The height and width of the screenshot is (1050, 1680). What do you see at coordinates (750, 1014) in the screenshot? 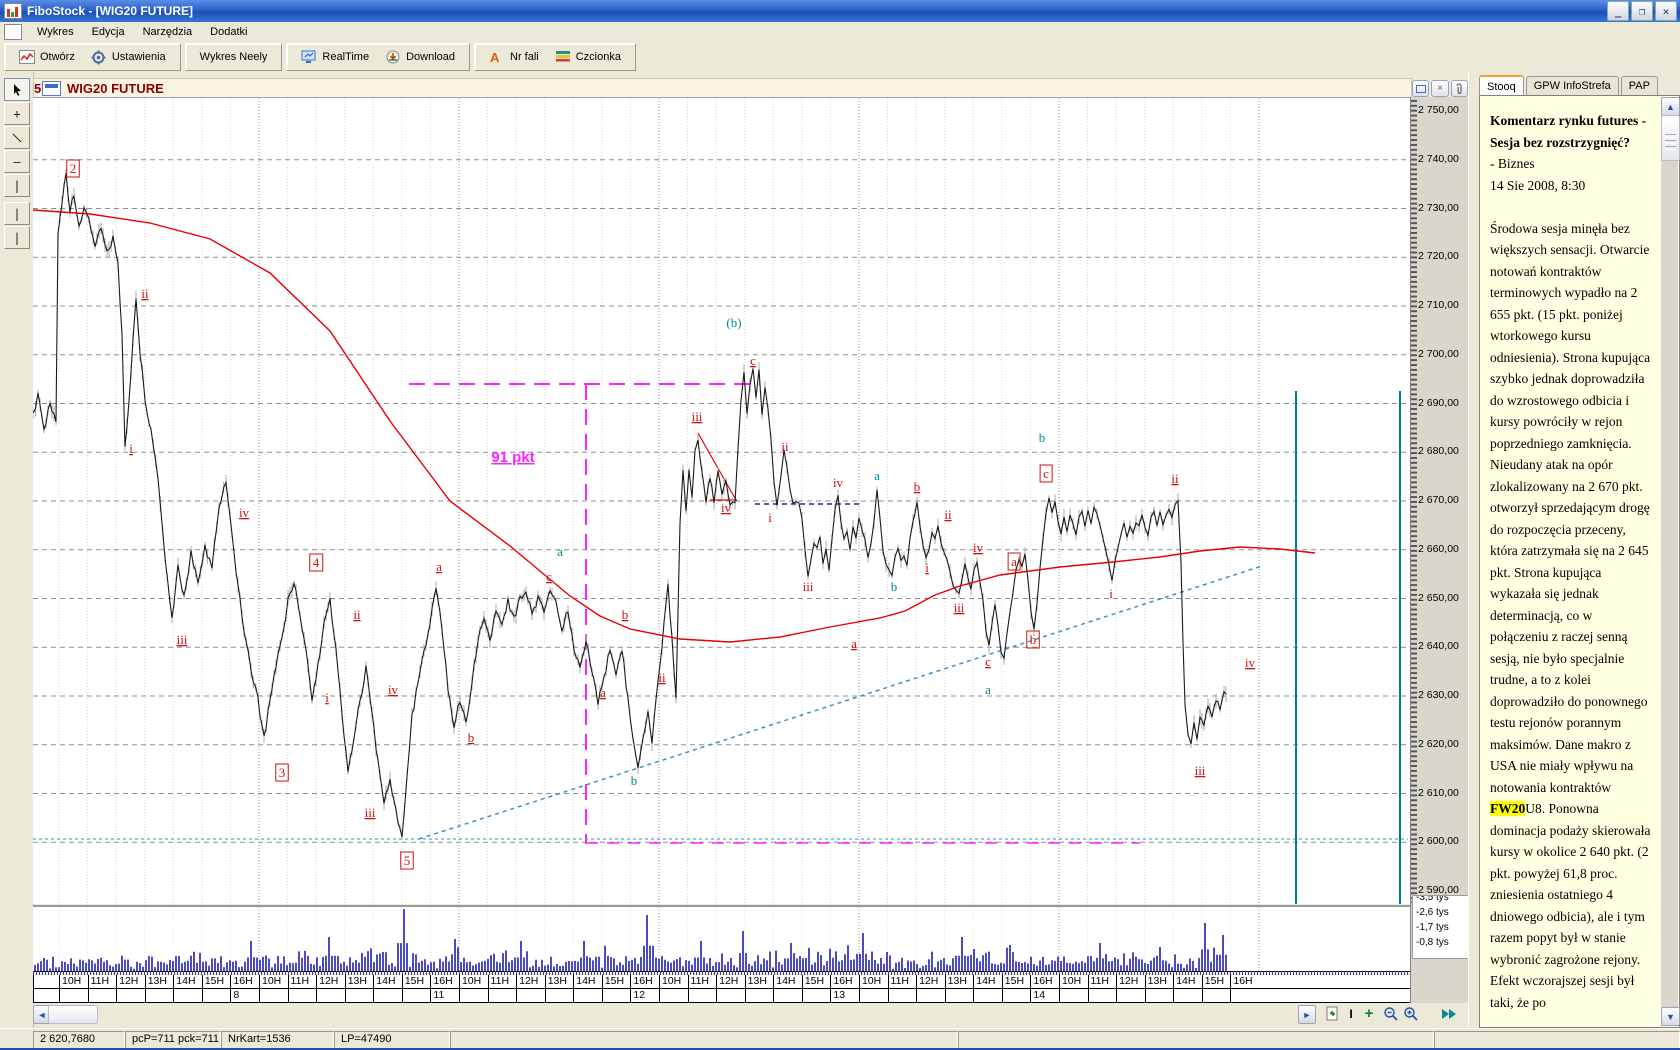
I see `horizontal-scrollbar: ◄ ► I +` at bounding box center [750, 1014].